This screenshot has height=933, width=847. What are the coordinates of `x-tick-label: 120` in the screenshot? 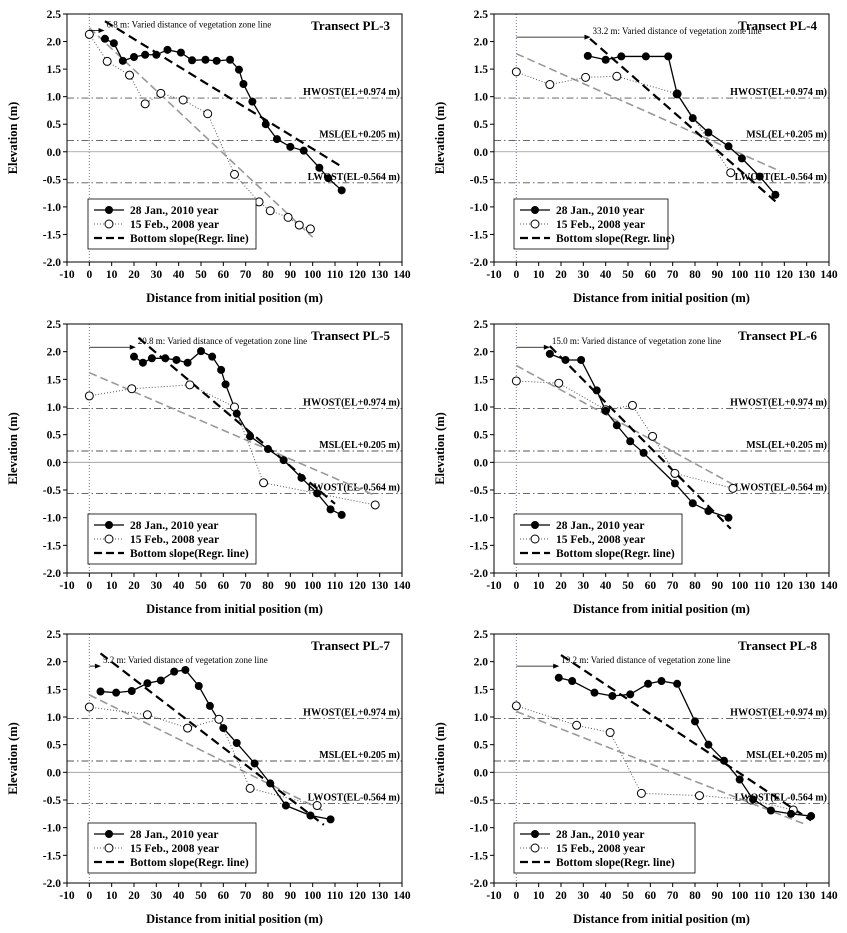 It's located at (785, 586).